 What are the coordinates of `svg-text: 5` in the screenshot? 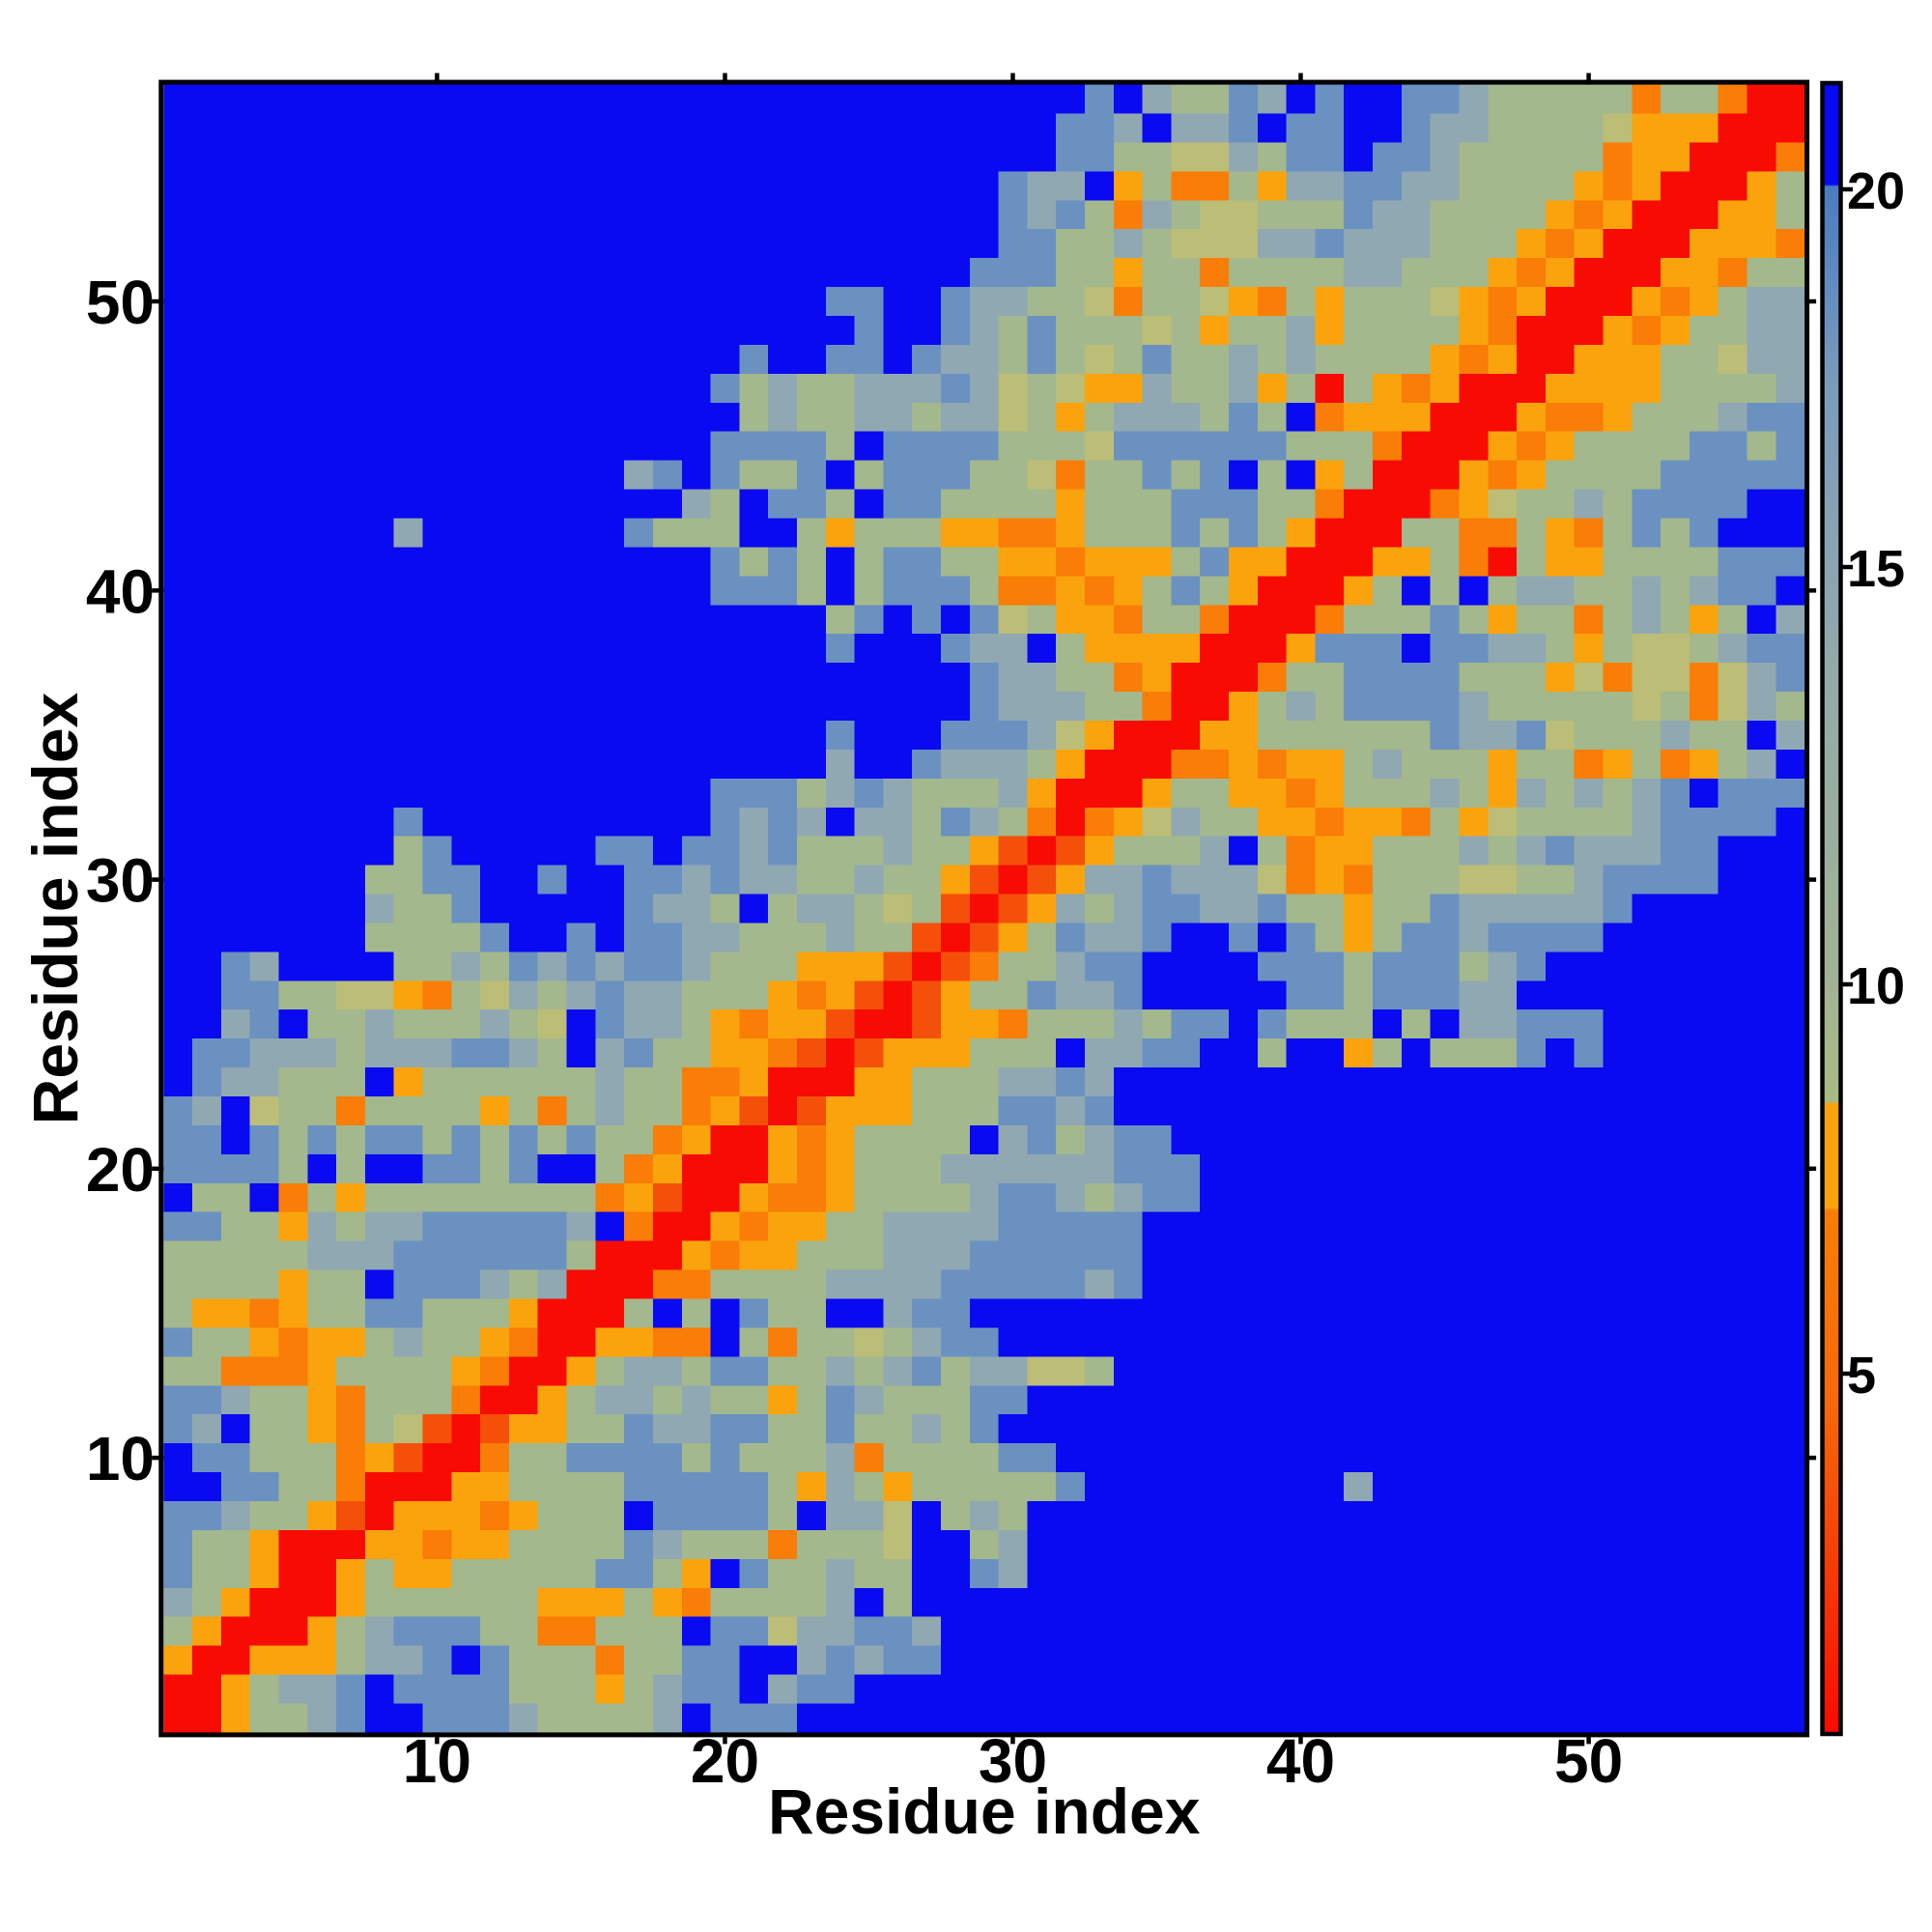 It's located at (1861, 1376).